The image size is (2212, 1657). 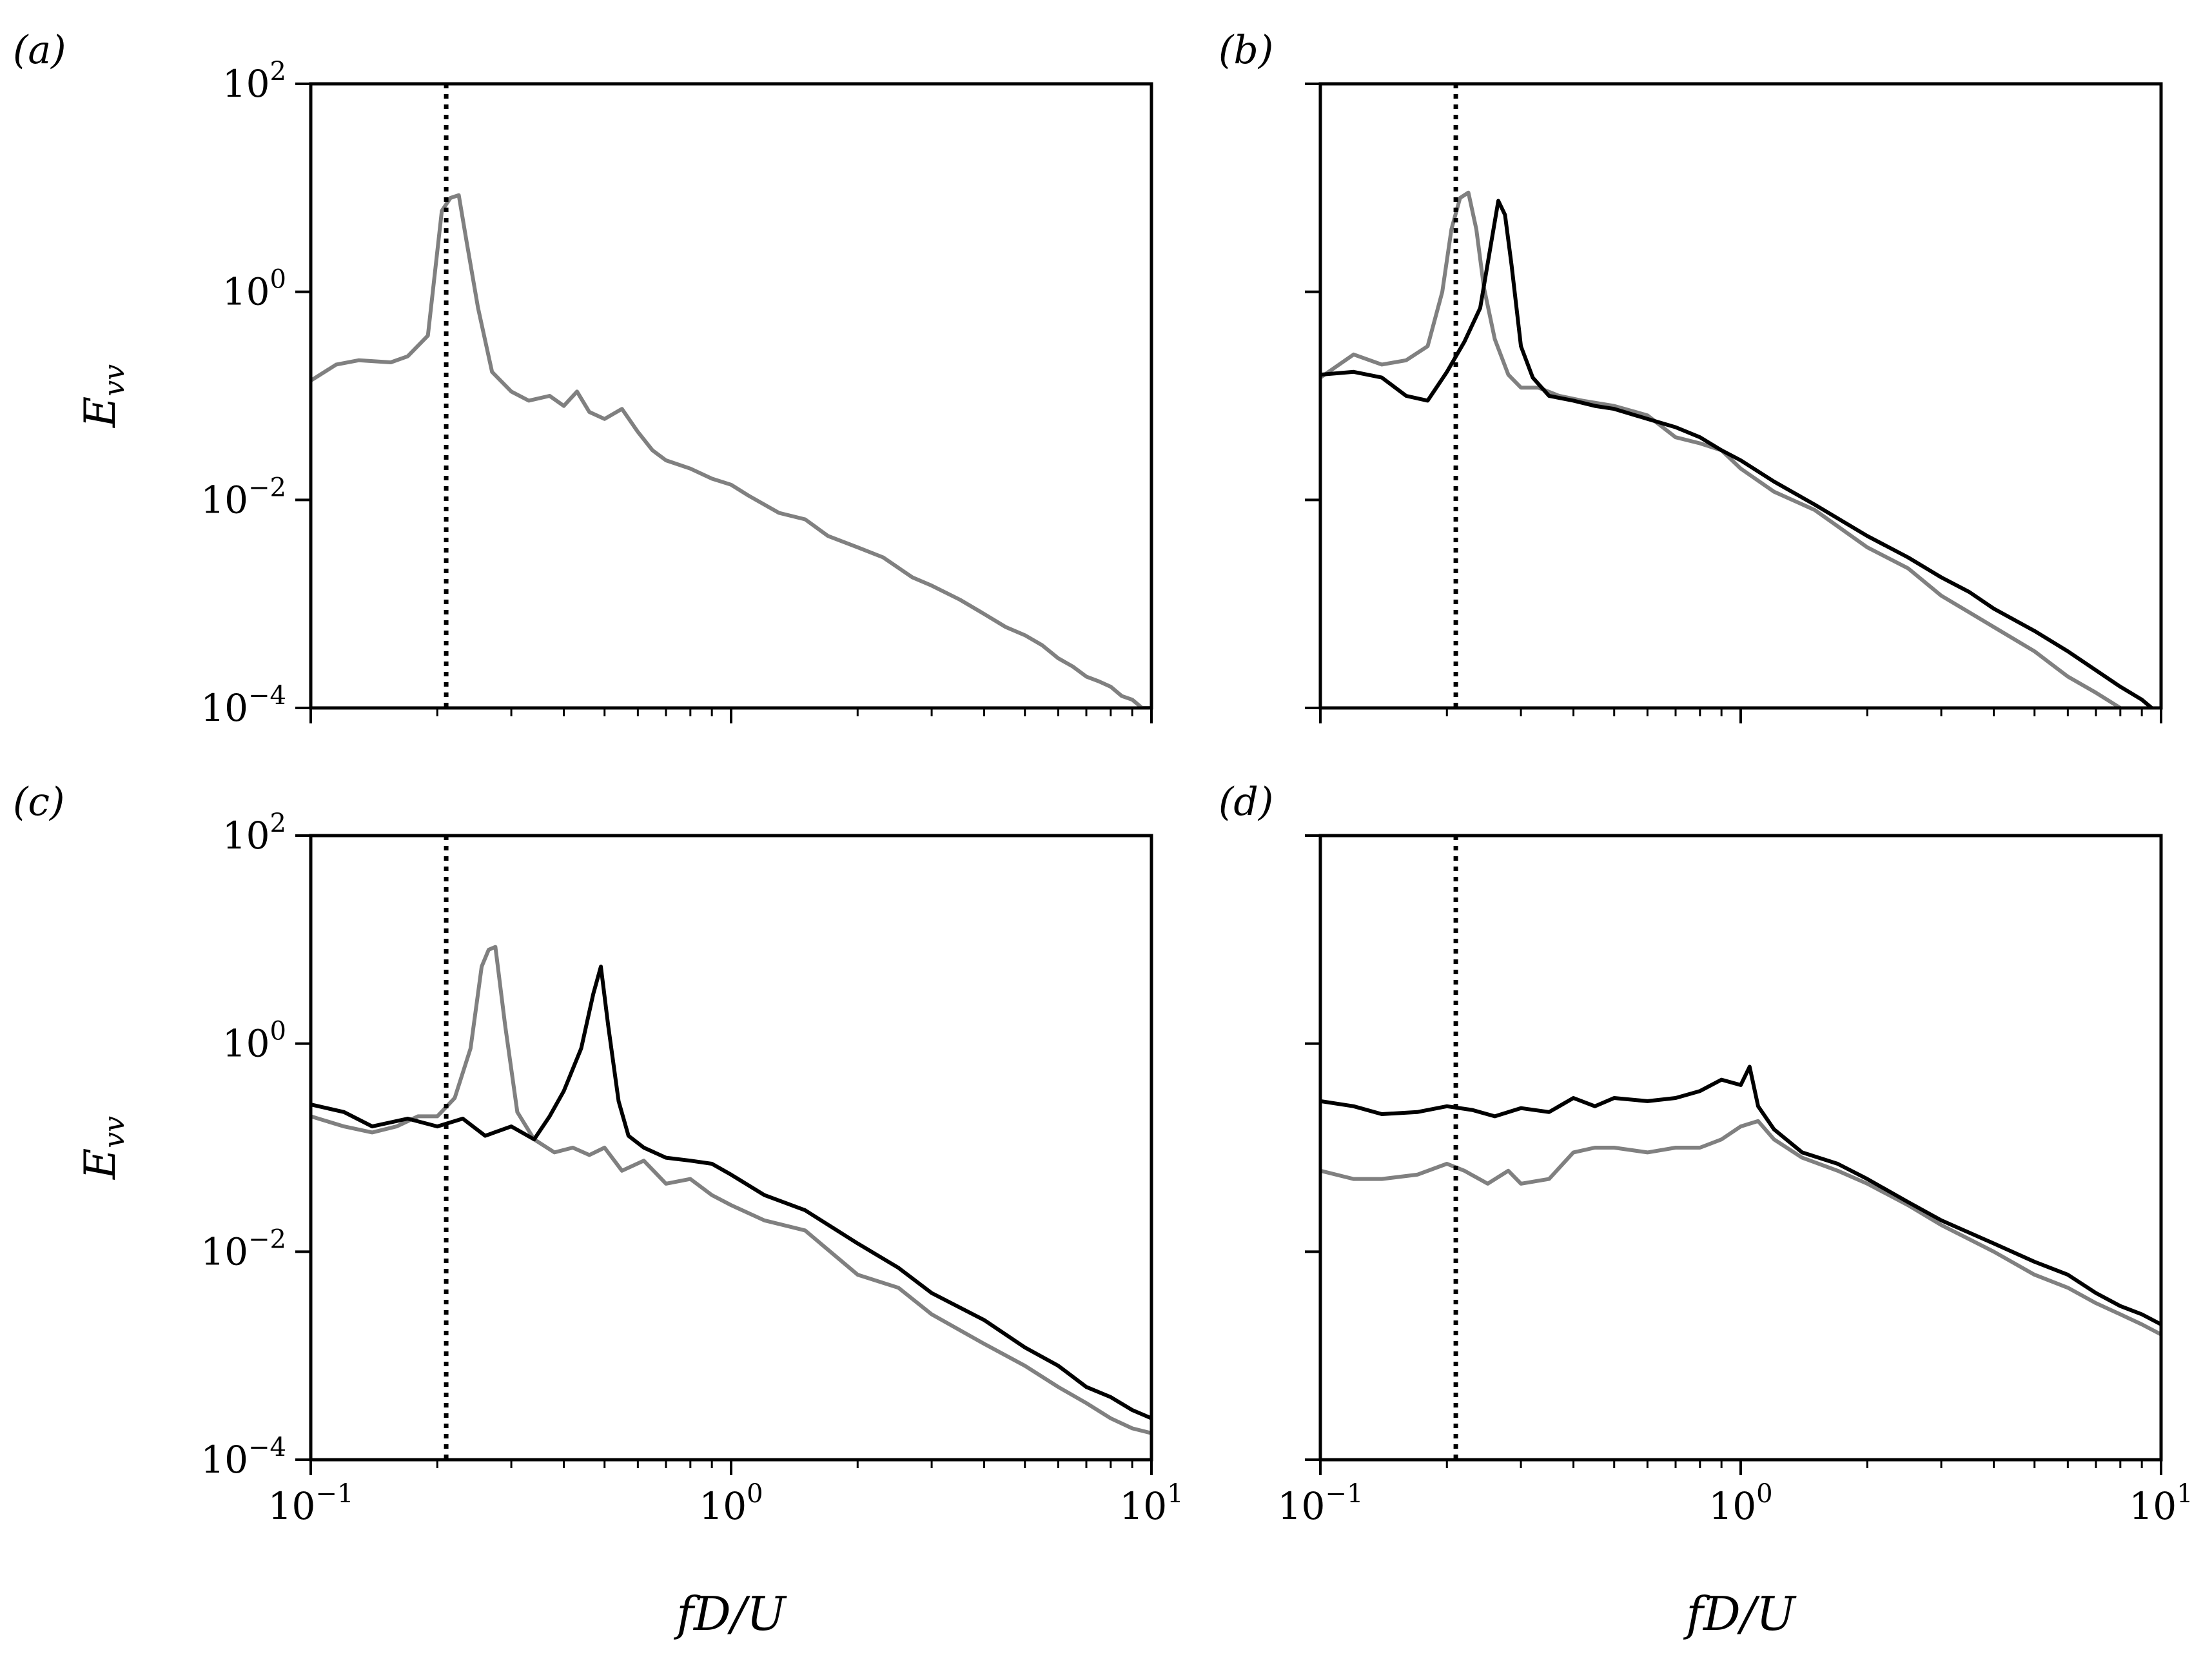 I want to click on panel-label: (a), so click(x=39, y=51).